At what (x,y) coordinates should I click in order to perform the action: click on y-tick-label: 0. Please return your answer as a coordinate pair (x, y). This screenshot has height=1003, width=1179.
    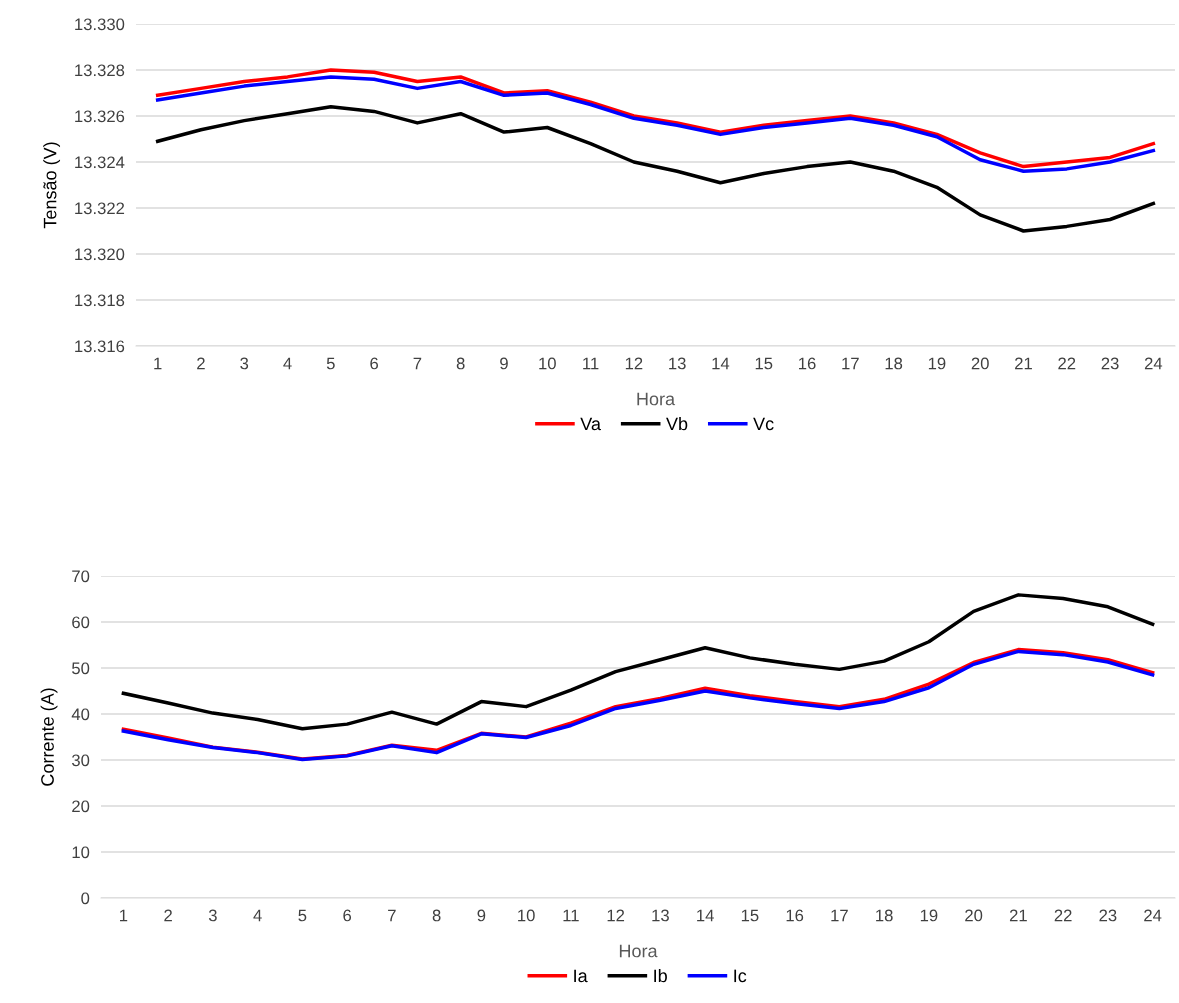
    Looking at the image, I should click on (85, 898).